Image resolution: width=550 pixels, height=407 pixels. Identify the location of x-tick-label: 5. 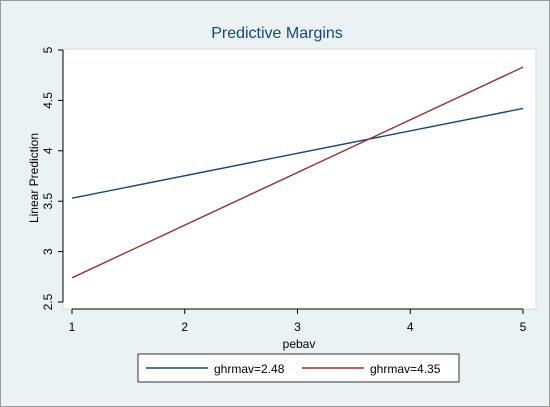
(523, 327).